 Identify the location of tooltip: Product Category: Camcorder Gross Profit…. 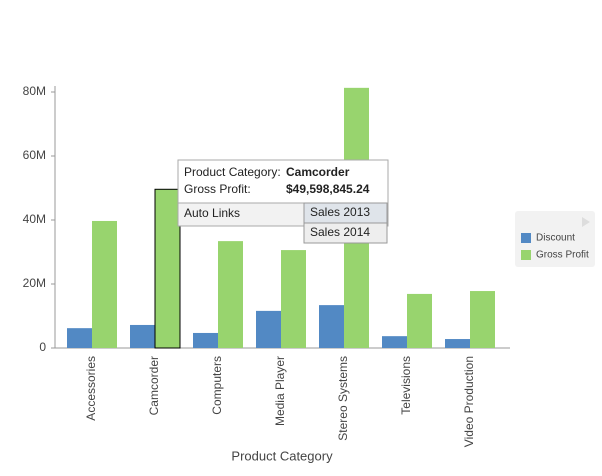
(283, 201).